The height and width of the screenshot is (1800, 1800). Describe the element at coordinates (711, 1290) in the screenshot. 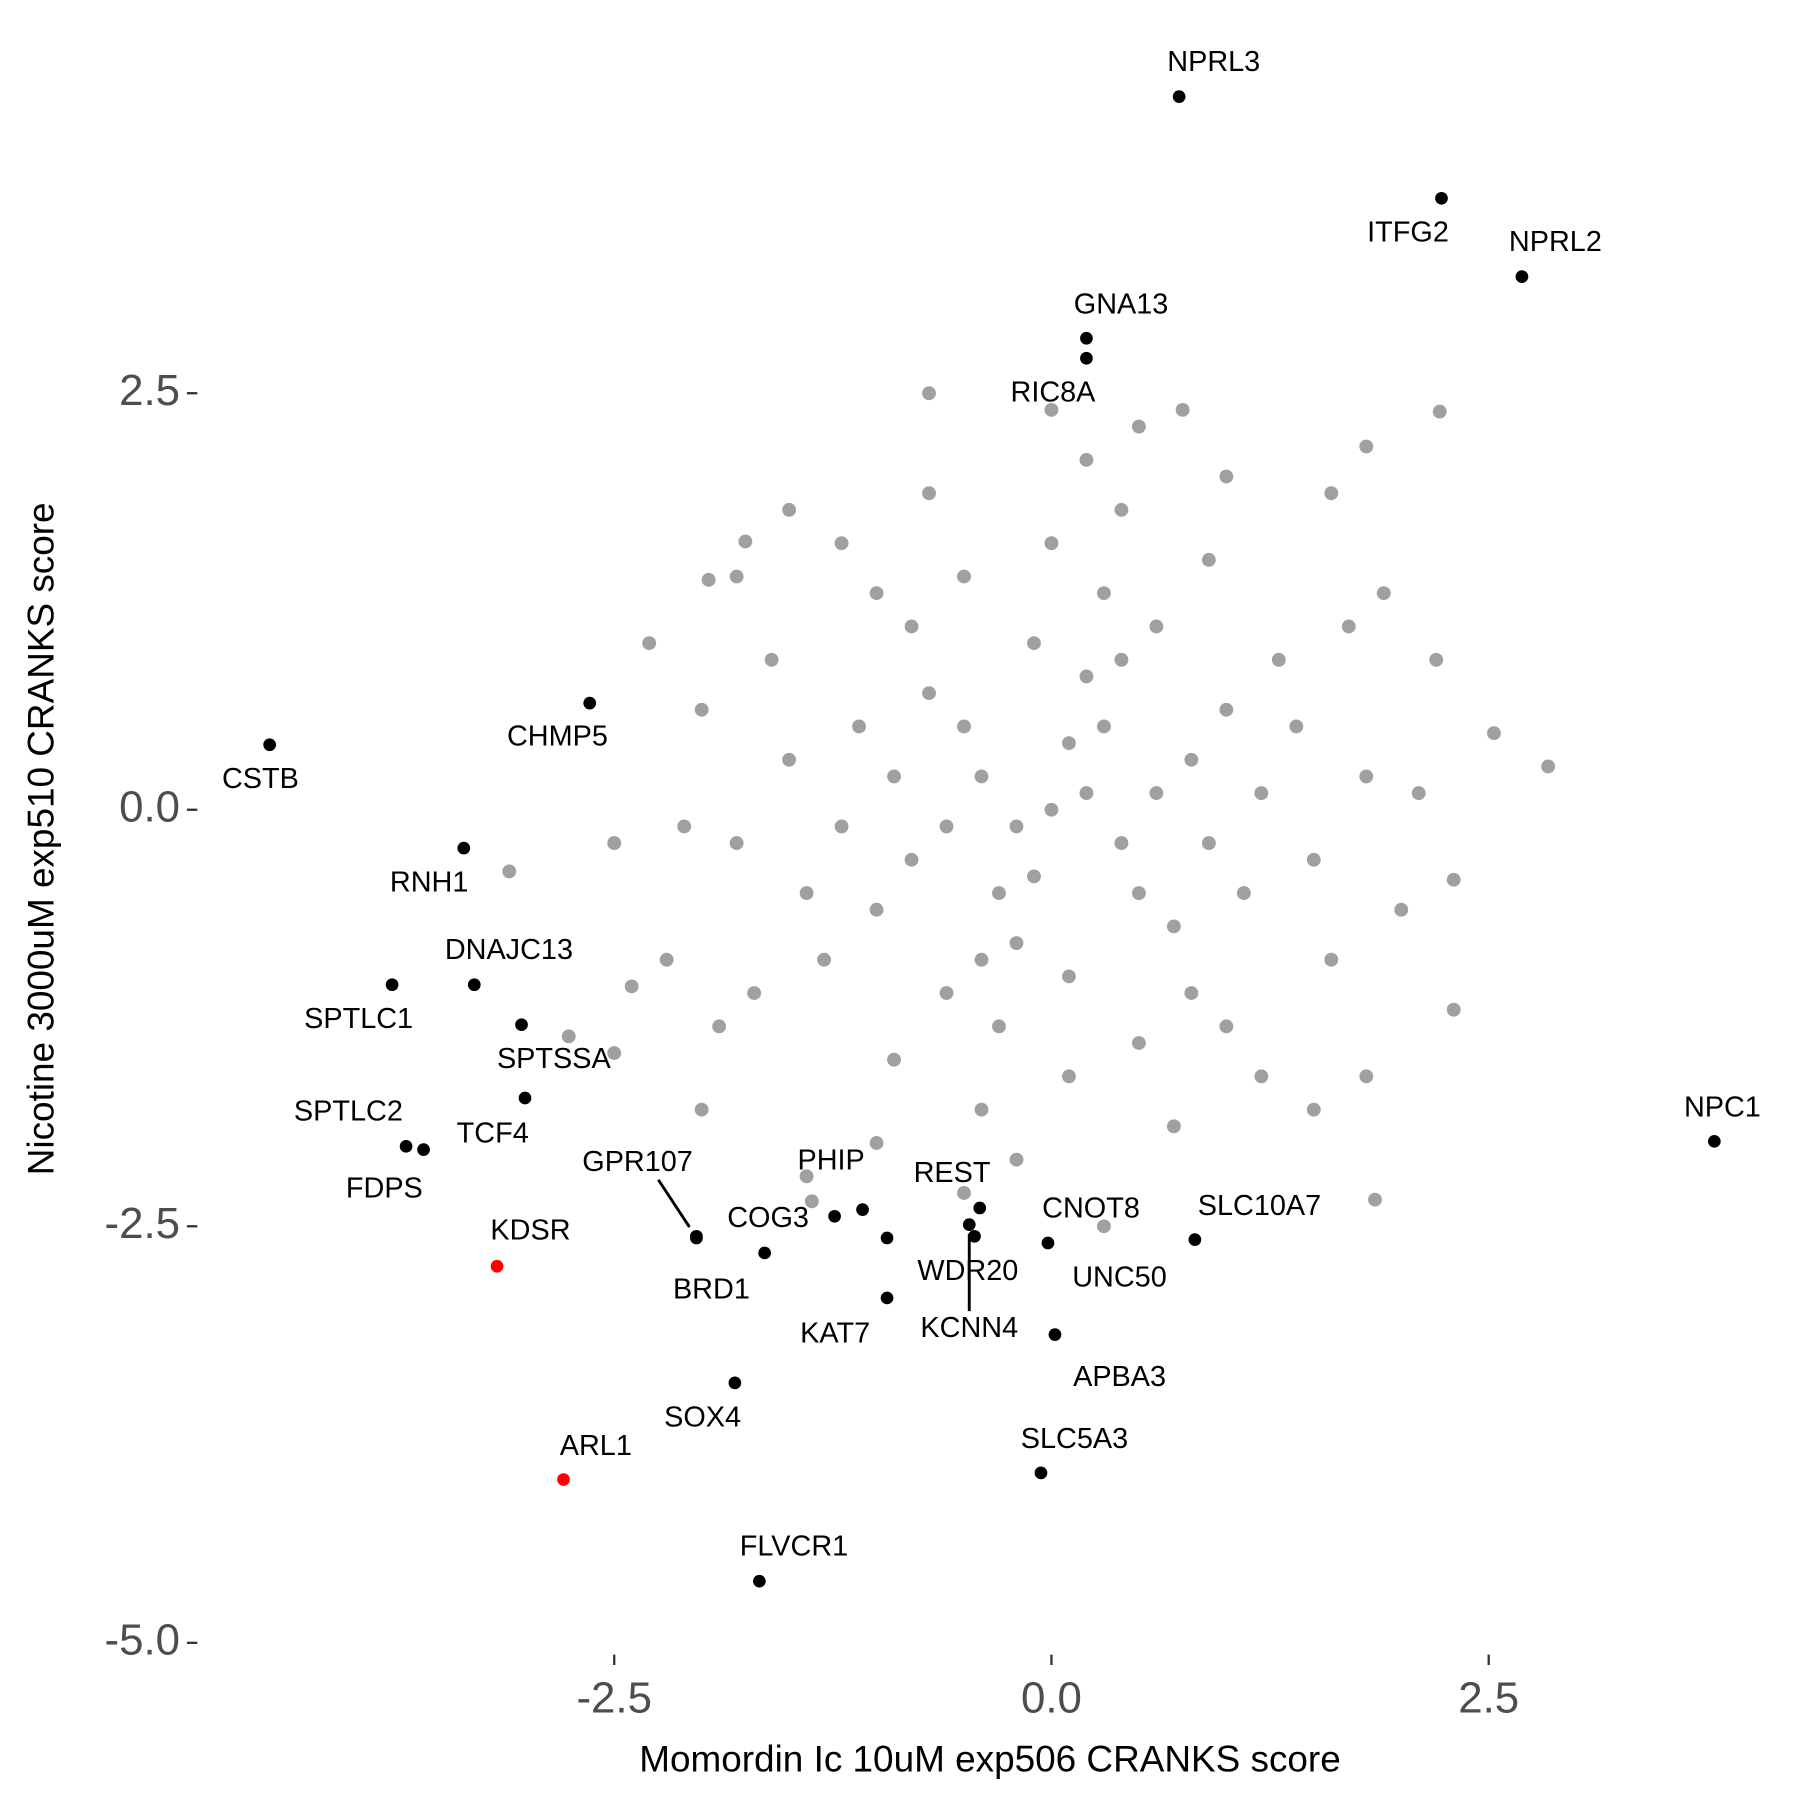

I see `point-label: BRD1` at that location.